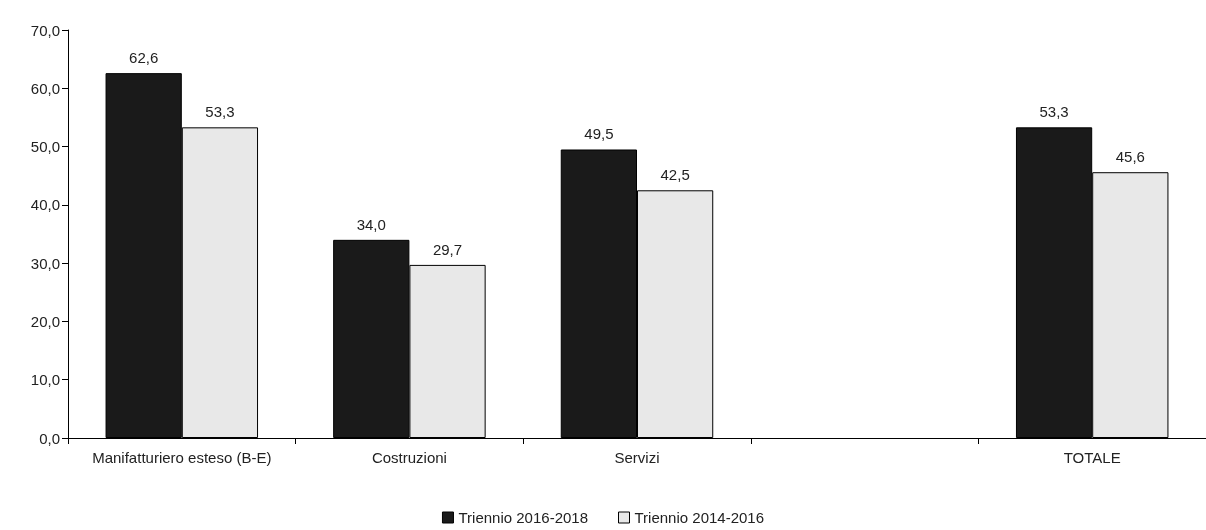  I want to click on y-tick-label: 20,0, so click(45, 321).